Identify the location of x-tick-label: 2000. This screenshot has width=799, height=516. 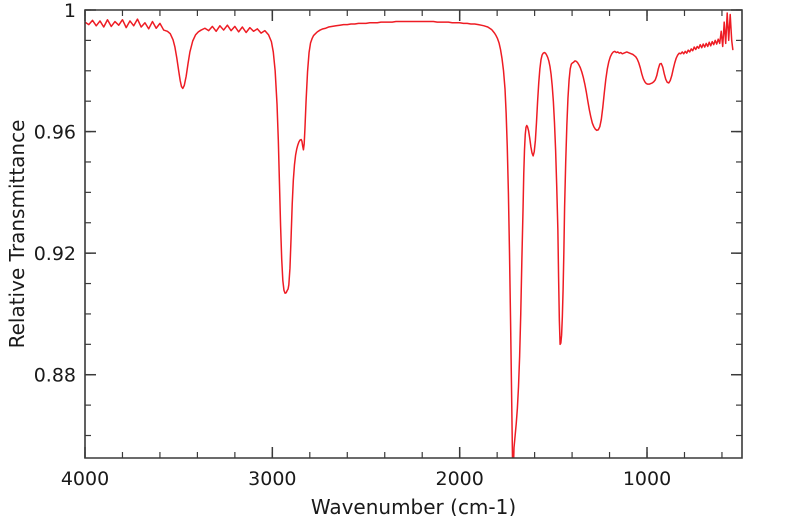
(459, 479).